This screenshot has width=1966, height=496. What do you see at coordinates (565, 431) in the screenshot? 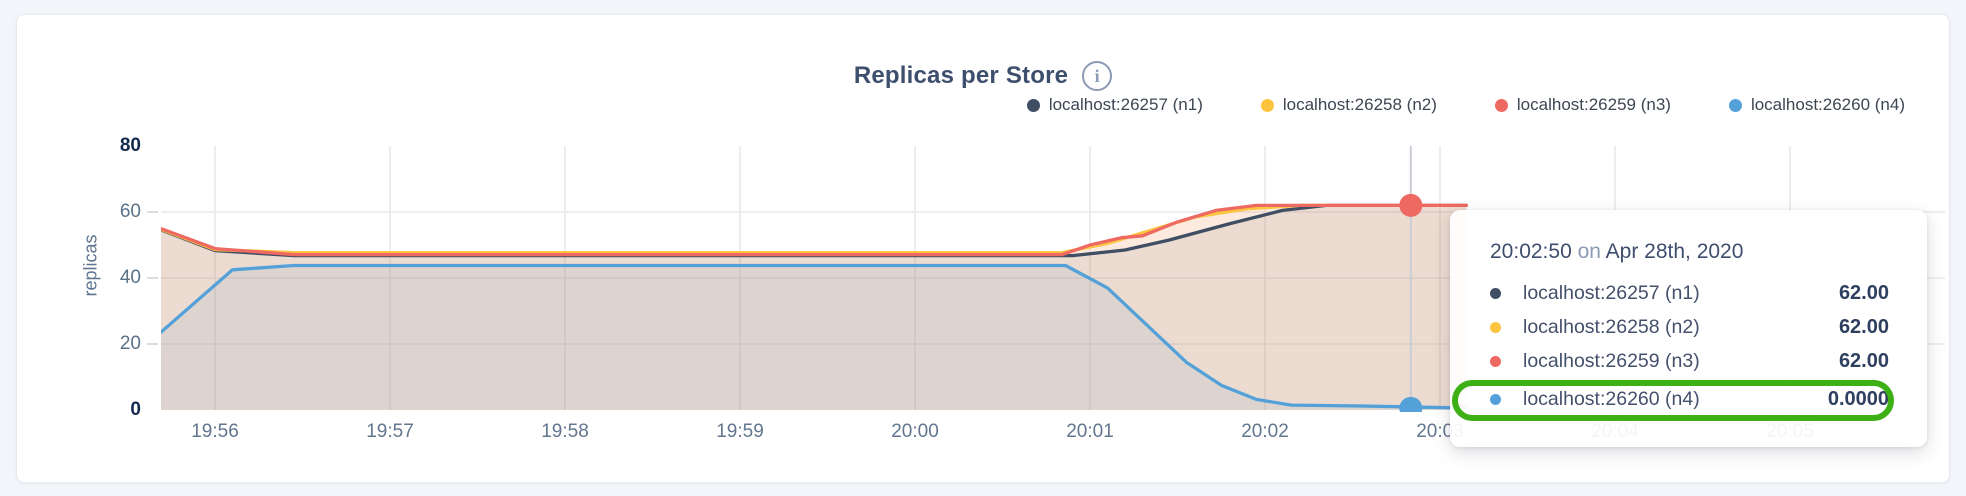
I see `x-tick-19:58: 19:58` at bounding box center [565, 431].